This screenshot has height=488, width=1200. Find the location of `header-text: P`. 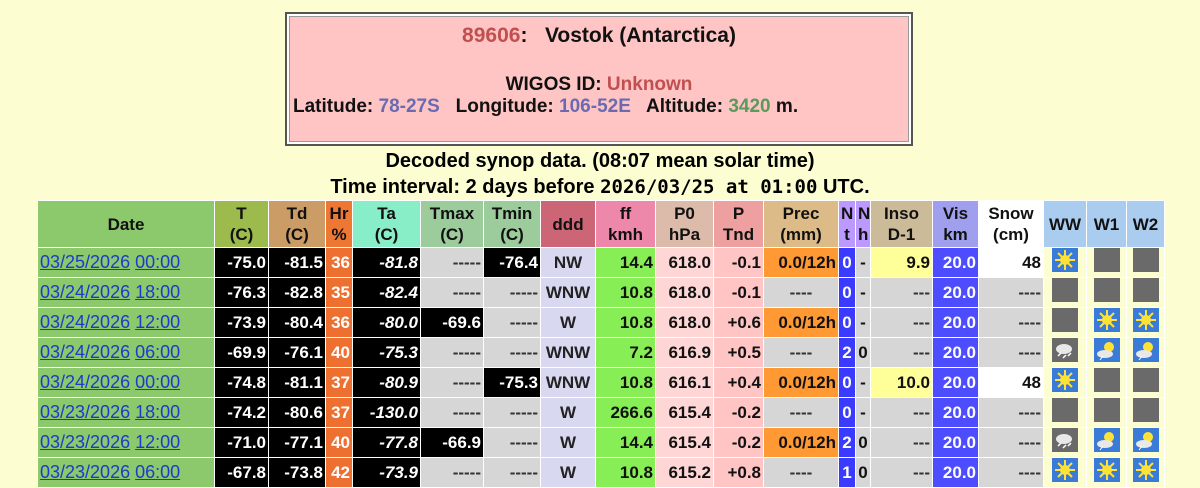

header-text: P is located at coordinates (738, 213).